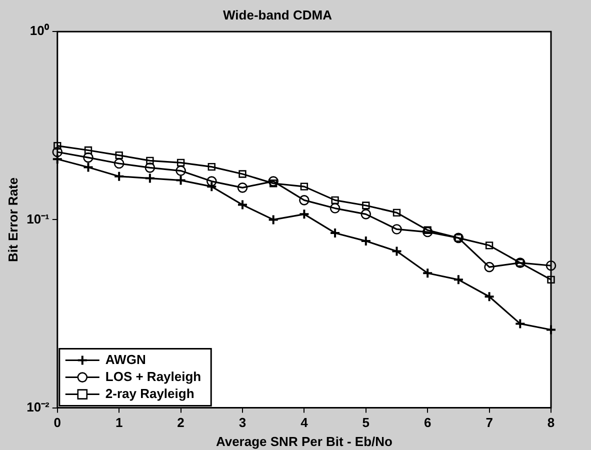 This screenshot has height=450, width=591. What do you see at coordinates (40, 30) in the screenshot?
I see `y-tick-label: 10⁰` at bounding box center [40, 30].